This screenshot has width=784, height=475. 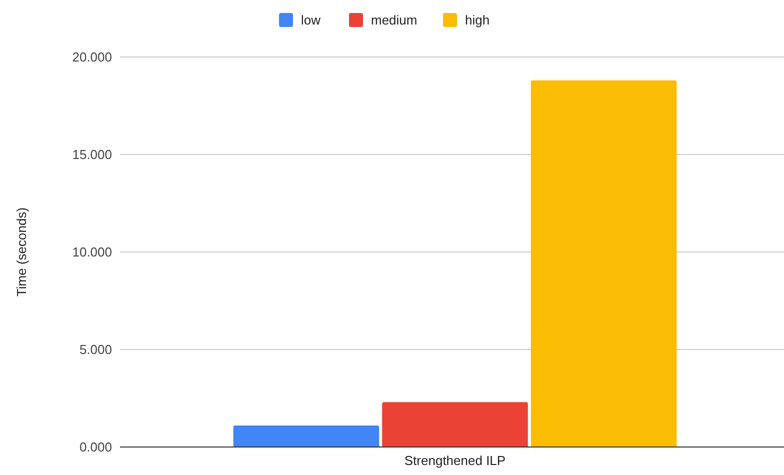 What do you see at coordinates (92, 57) in the screenshot?
I see `y-tick-label: 20.000` at bounding box center [92, 57].